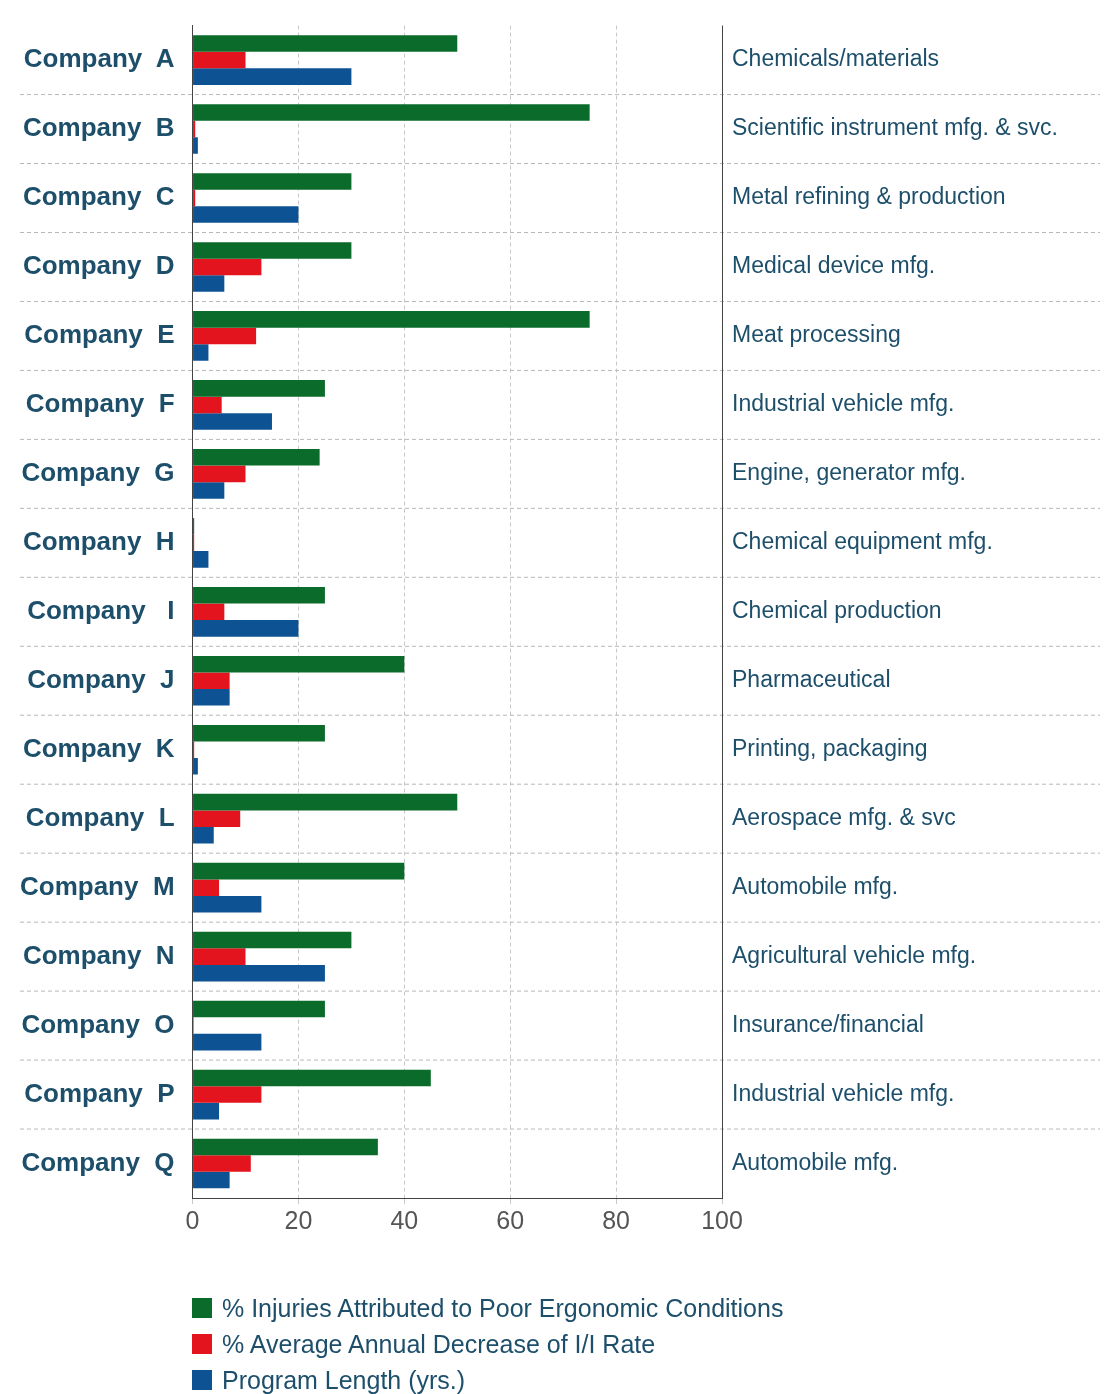 Image resolution: width=1117 pixels, height=1394 pixels. Describe the element at coordinates (837, 610) in the screenshot. I see `y2-tick-label: Chemical production` at that location.